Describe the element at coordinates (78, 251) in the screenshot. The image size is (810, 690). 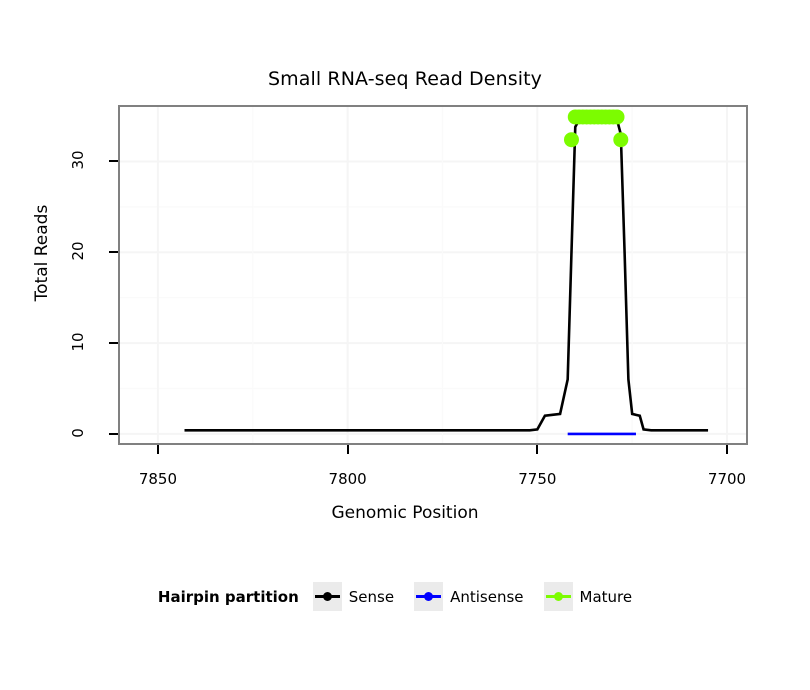
I see `y-tick-label: 20` at that location.